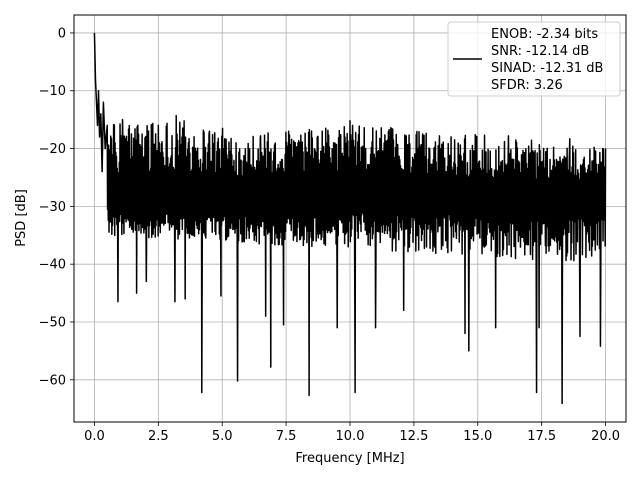  Describe the element at coordinates (605, 436) in the screenshot. I see `x-tick-label: 20.0` at that location.